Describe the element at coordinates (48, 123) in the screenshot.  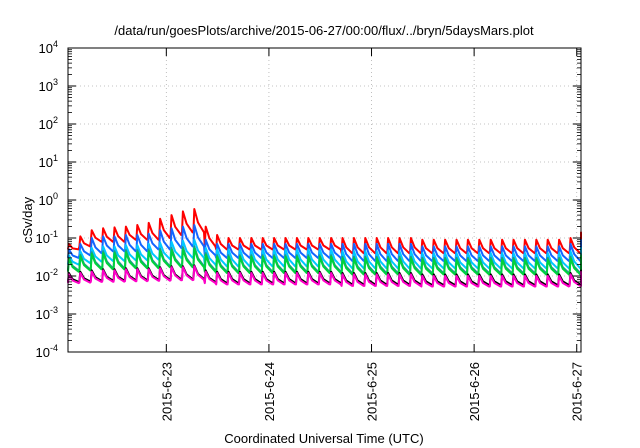
I see `y-tick-label: 10²` at that location.